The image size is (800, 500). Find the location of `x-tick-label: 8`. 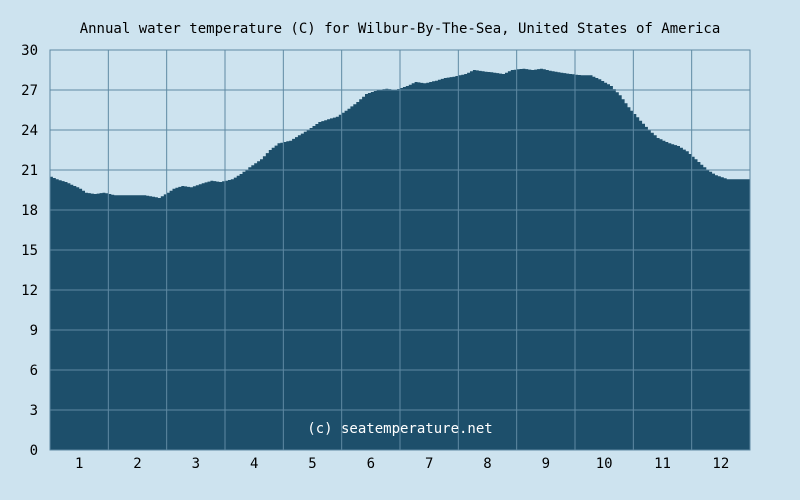

x-tick-label: 8 is located at coordinates (487, 464).